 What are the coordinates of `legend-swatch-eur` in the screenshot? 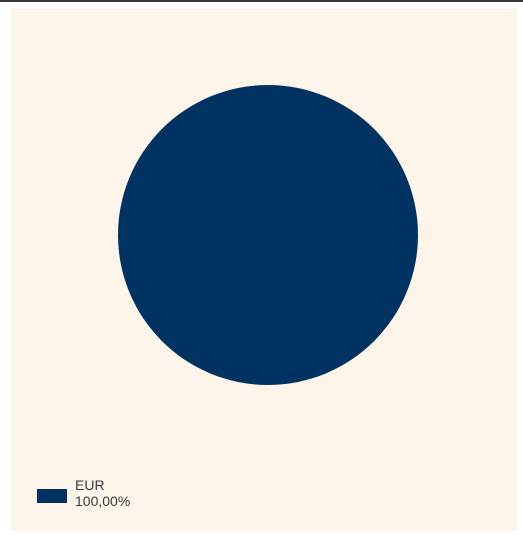 It's located at (52, 496).